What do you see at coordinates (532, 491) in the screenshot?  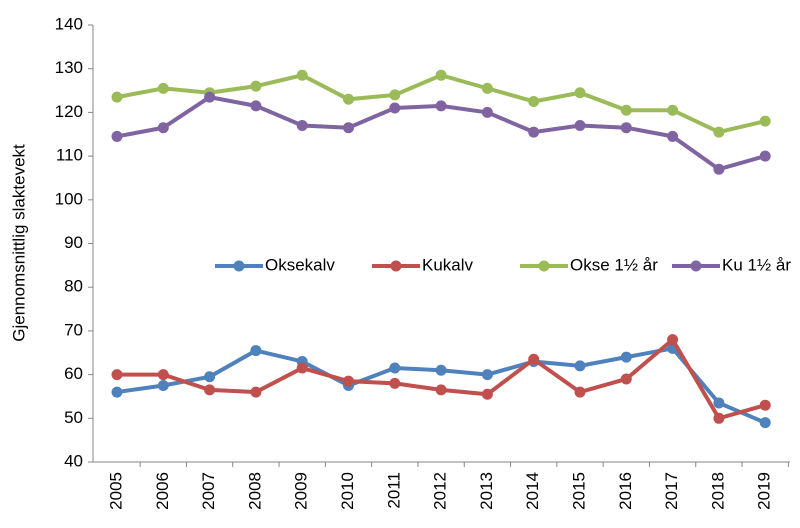 I see `x-tick-label: 2014` at bounding box center [532, 491].